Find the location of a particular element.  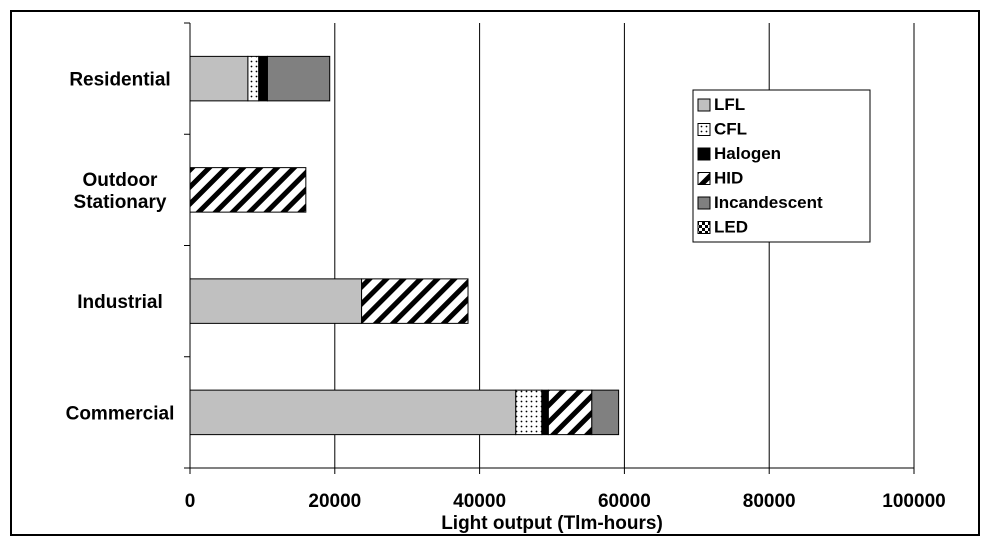

legend-label-cfl: CFL is located at coordinates (730, 129).